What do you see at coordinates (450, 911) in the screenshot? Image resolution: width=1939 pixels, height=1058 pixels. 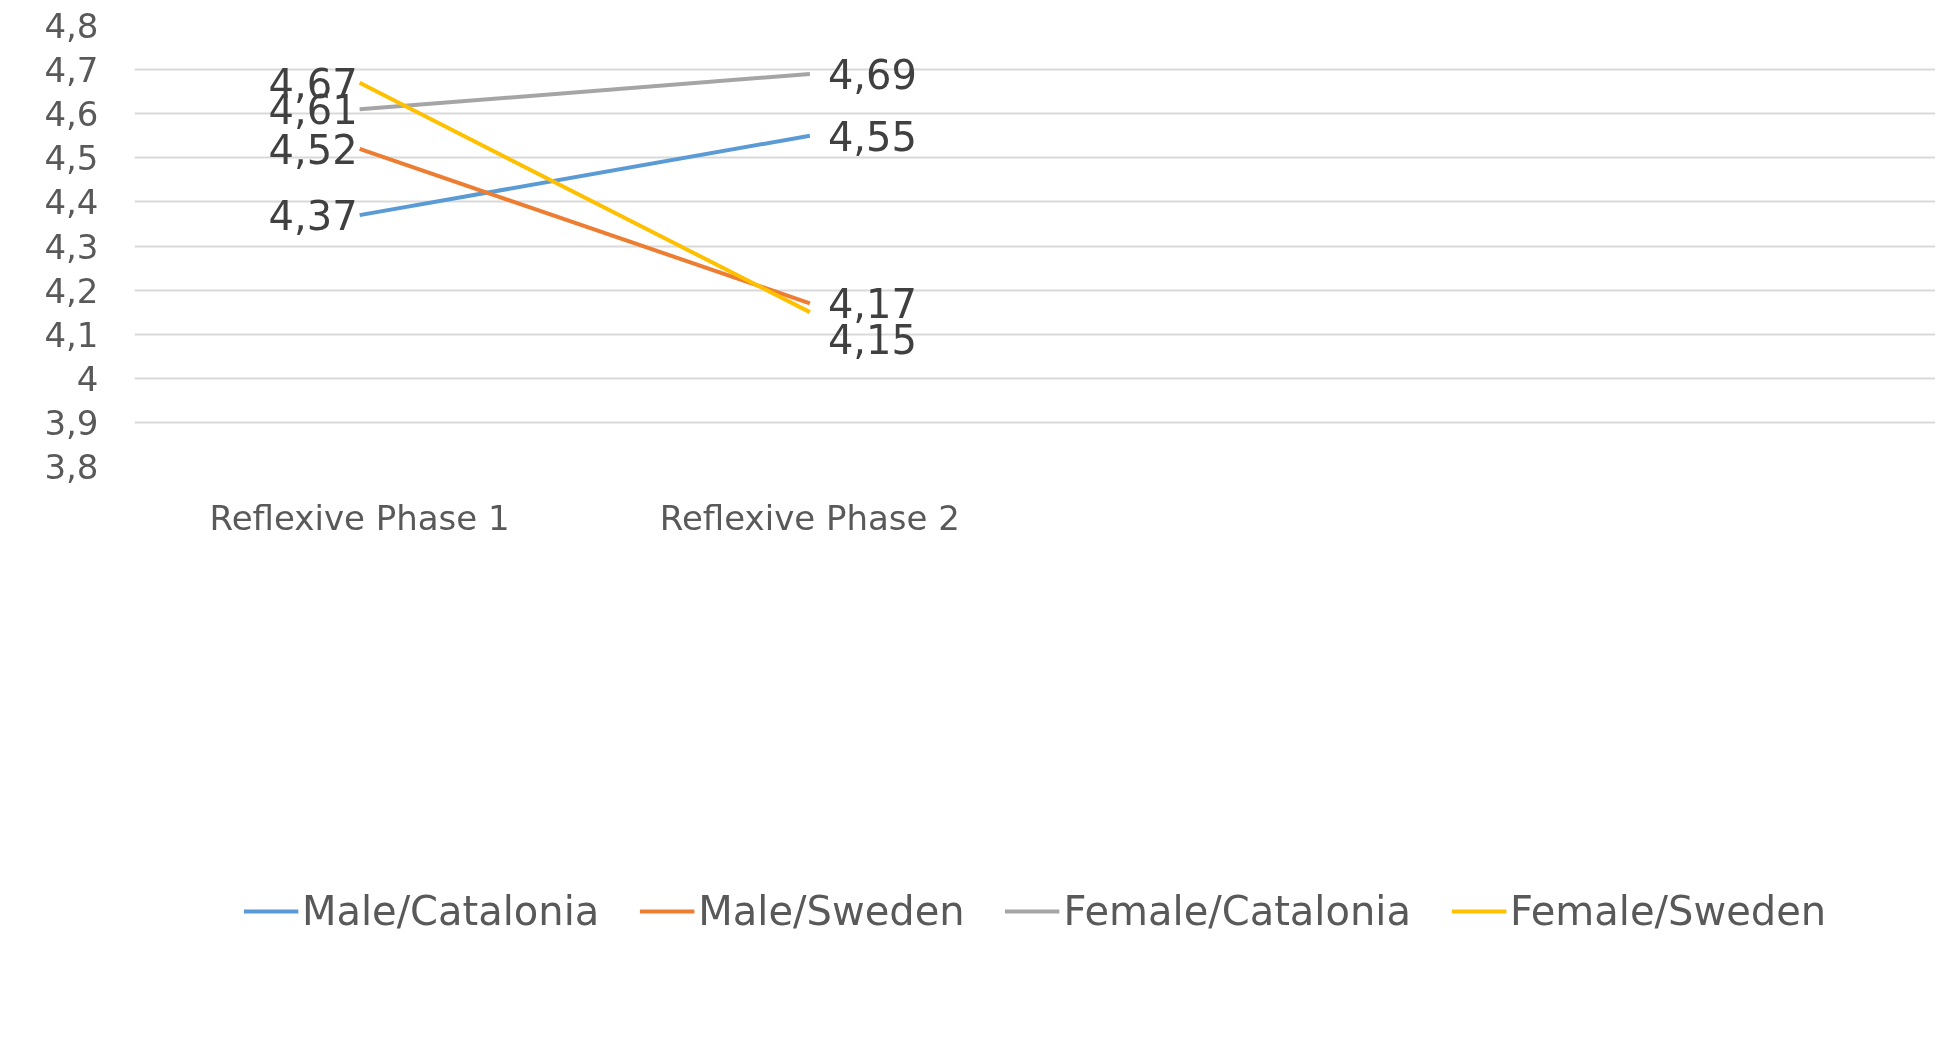 I see `legend-label: Male/Catalonia` at bounding box center [450, 911].